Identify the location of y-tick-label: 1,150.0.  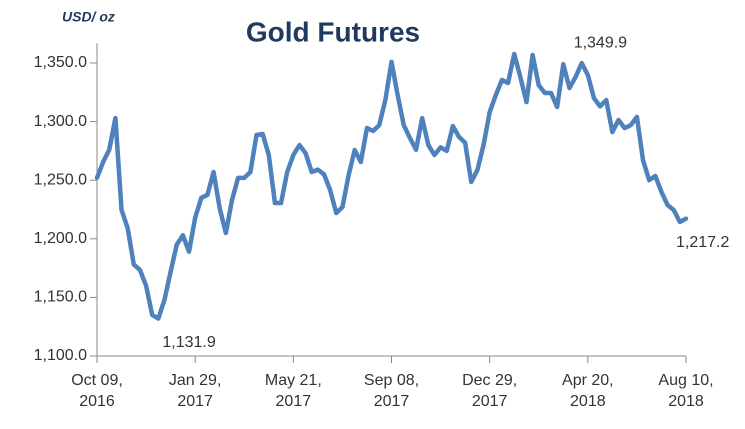
(60, 297).